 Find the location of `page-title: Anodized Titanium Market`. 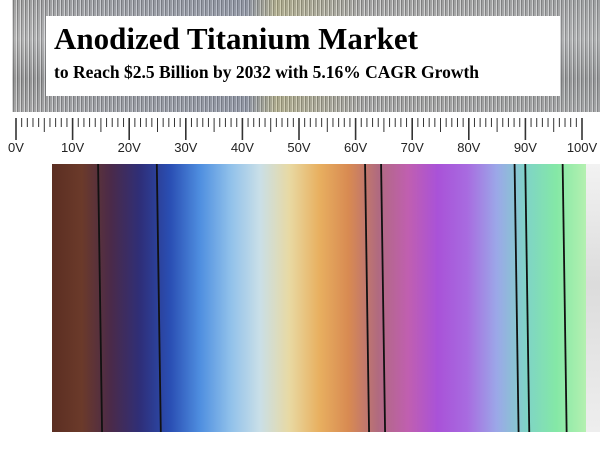

page-title: Anodized Titanium Market is located at coordinates (236, 38).